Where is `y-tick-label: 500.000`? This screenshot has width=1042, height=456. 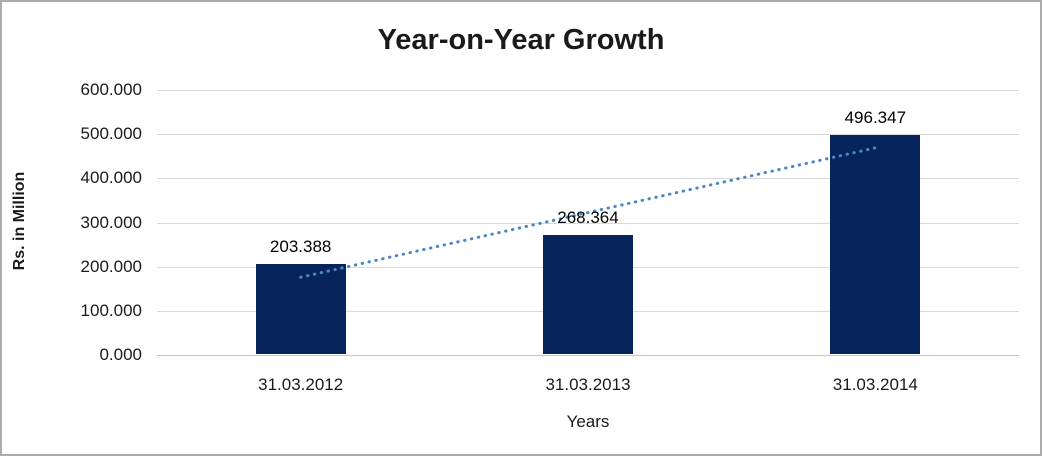
y-tick-label: 500.000 is located at coordinates (111, 134).